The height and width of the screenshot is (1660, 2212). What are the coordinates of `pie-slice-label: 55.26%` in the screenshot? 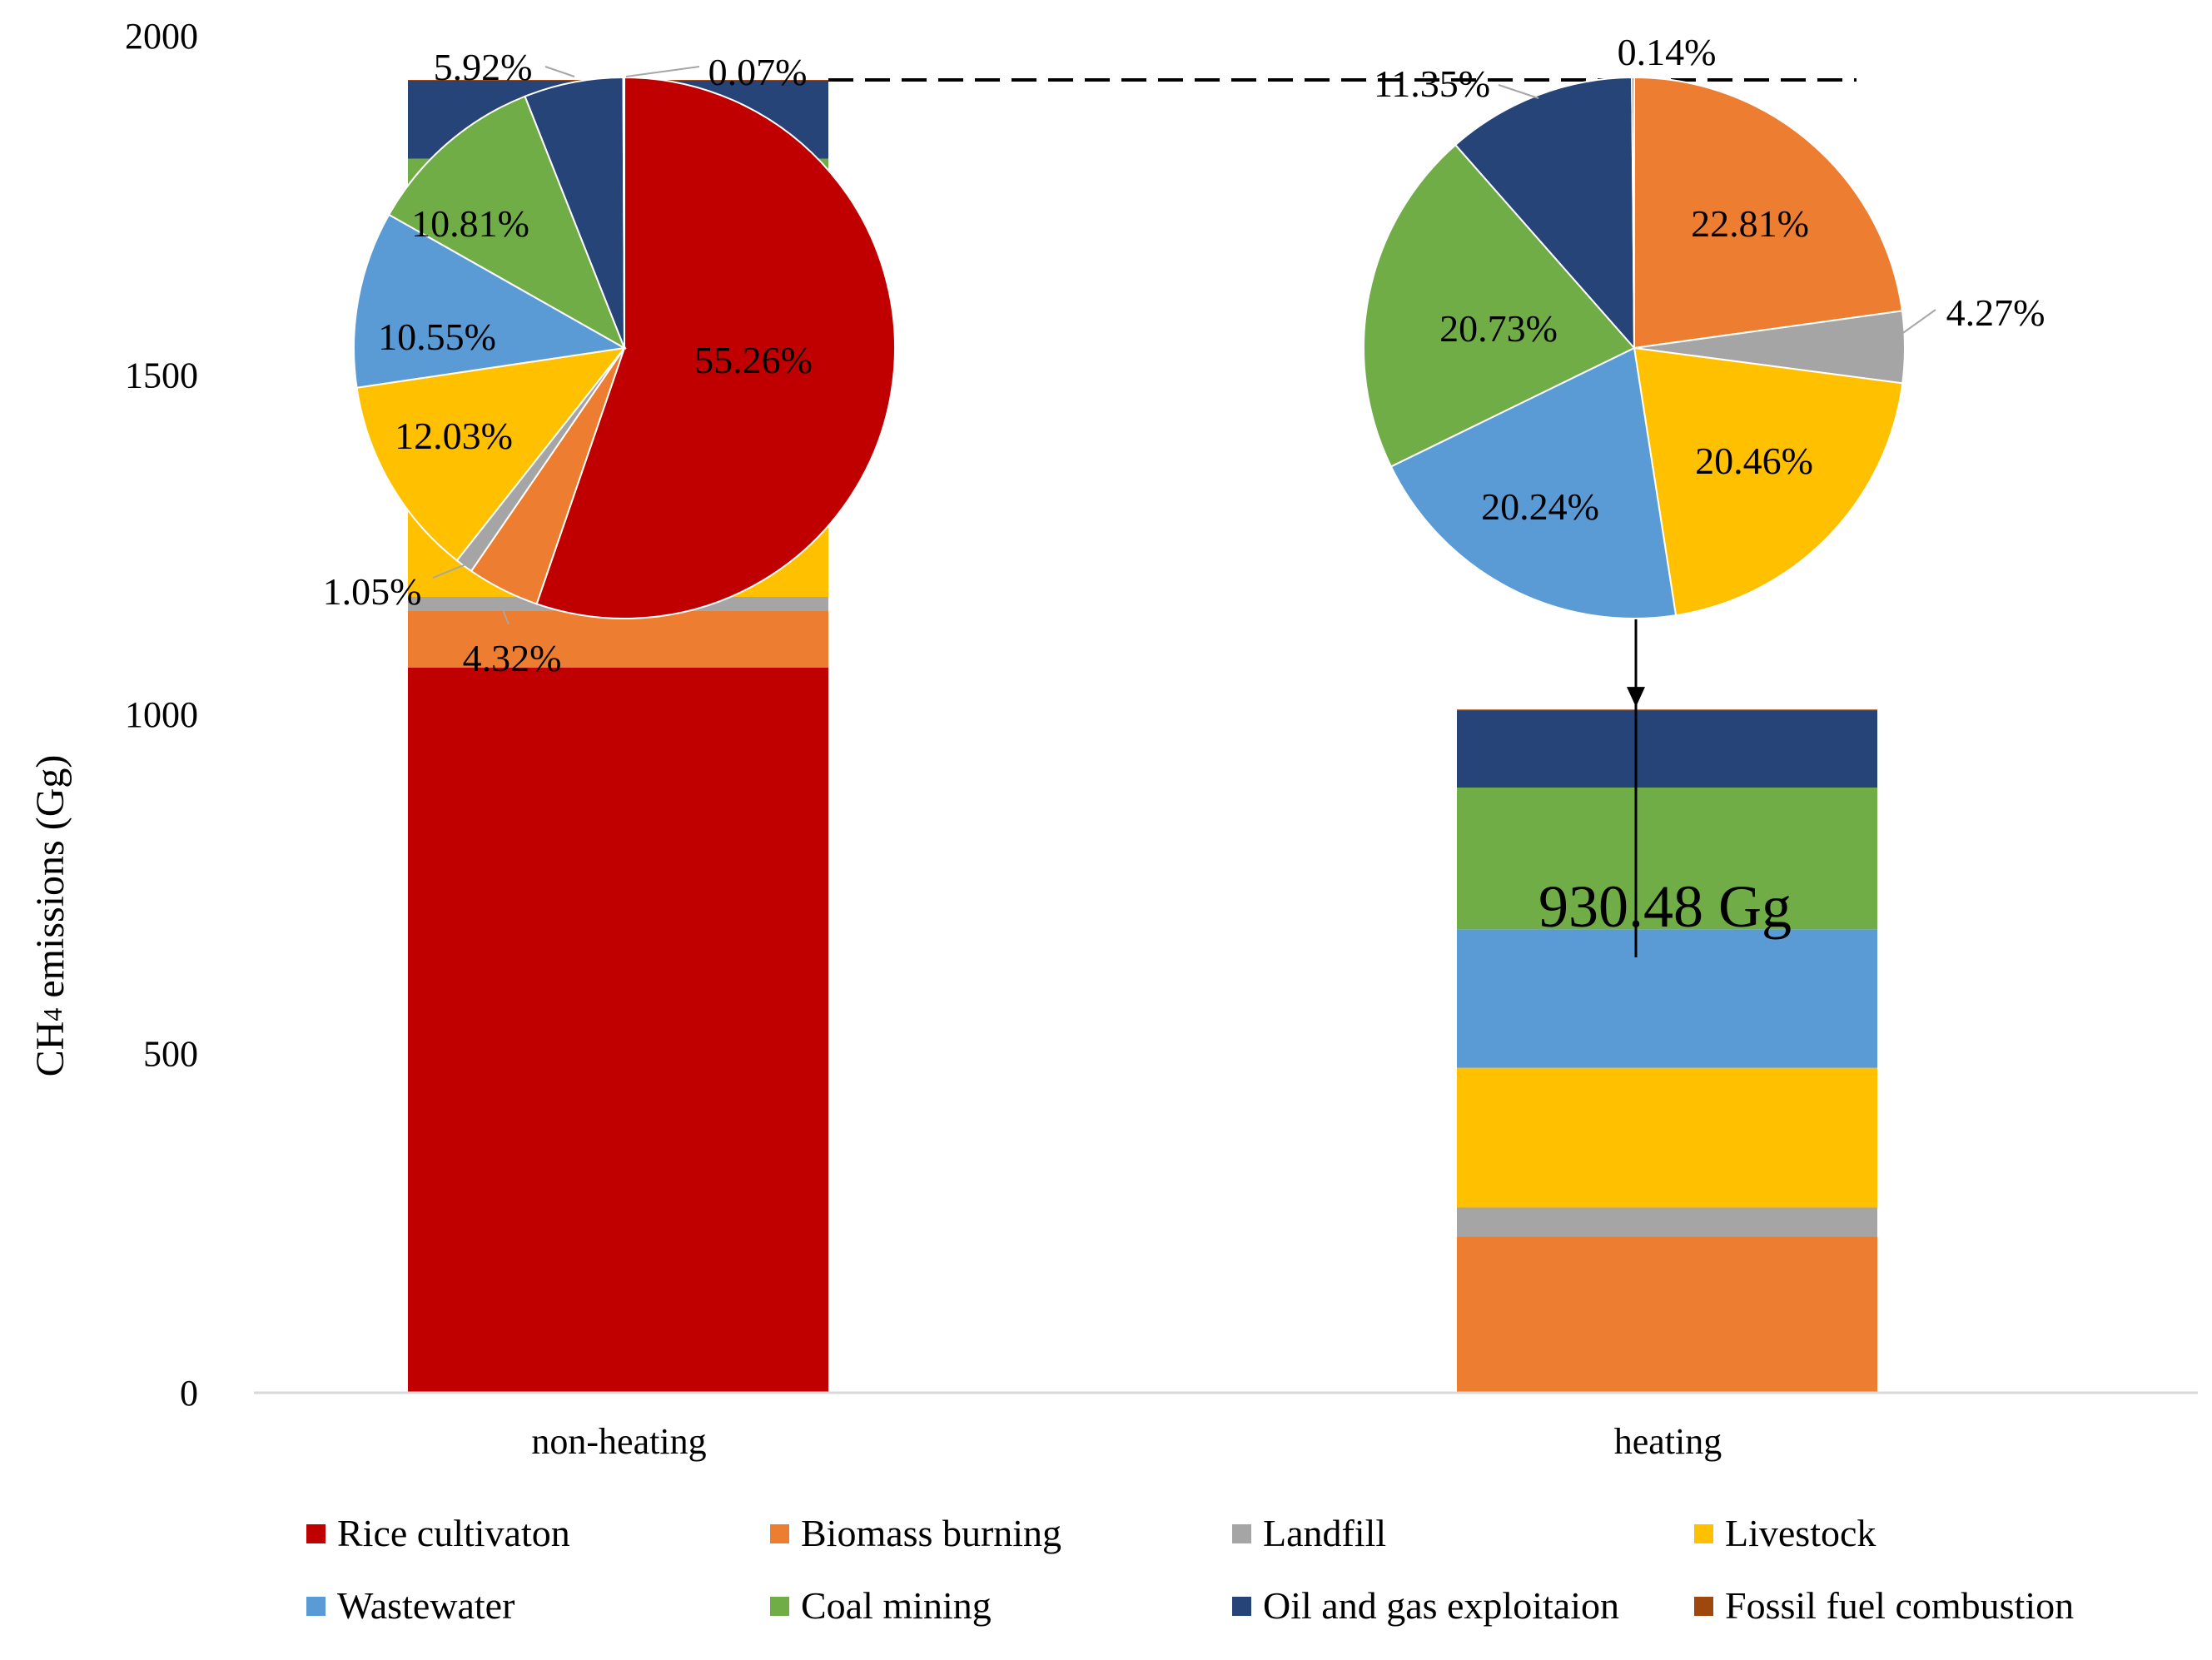 It's located at (753, 360).